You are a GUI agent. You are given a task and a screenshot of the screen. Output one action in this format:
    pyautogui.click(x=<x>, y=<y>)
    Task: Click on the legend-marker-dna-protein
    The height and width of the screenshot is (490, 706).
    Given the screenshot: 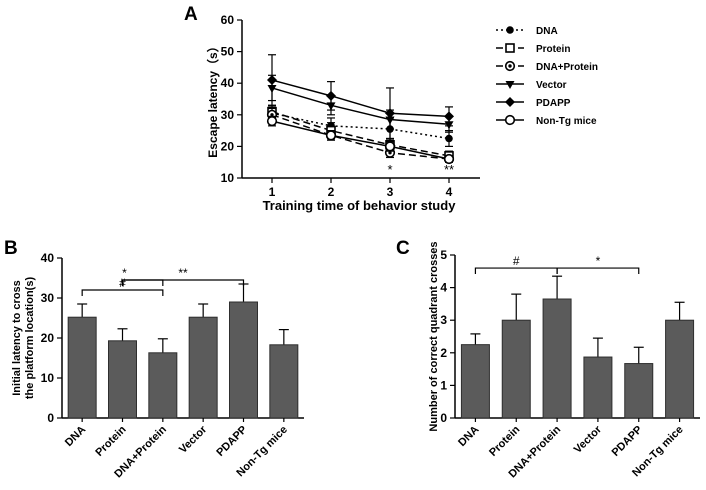 What is the action you would take?
    pyautogui.click(x=510, y=66)
    